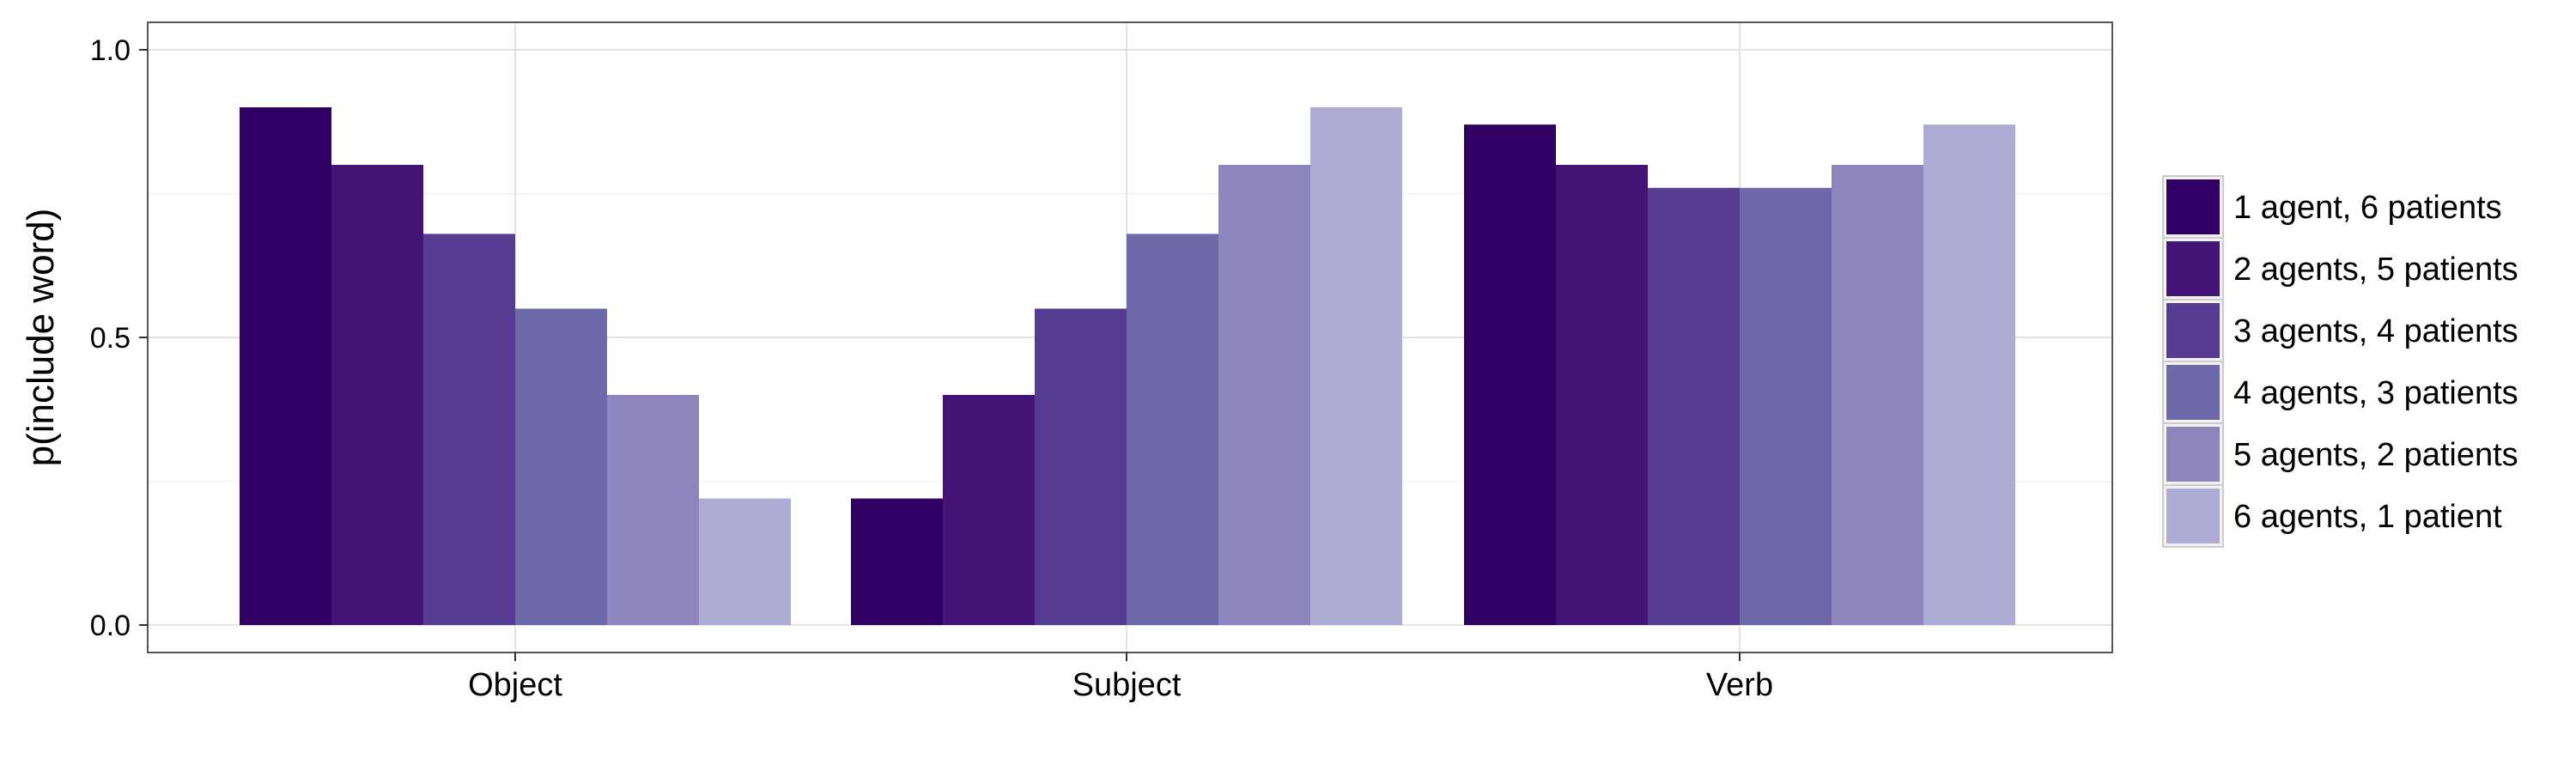 The width and height of the screenshot is (2576, 777). I want to click on y-axis: 0.0 0.5 1.0, so click(119, 338).